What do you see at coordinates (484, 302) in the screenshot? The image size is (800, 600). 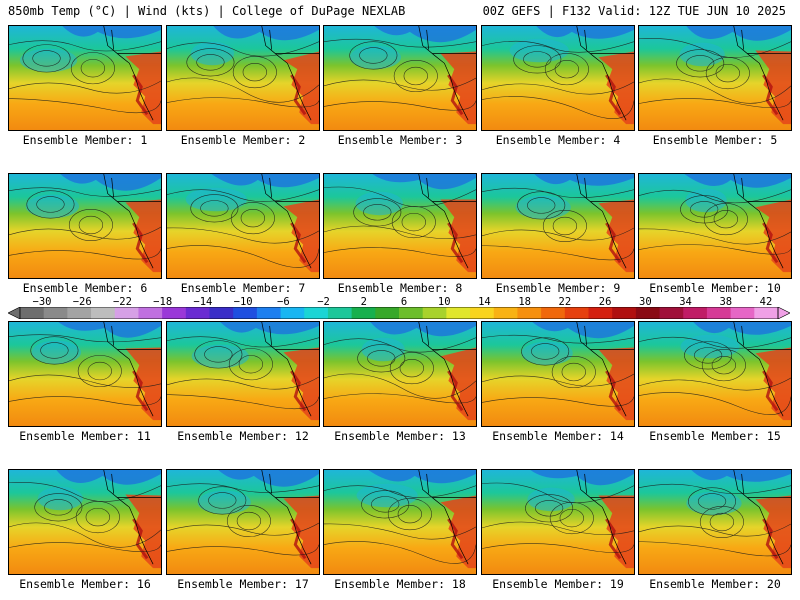 I see `colorbar-tick-label: 14` at bounding box center [484, 302].